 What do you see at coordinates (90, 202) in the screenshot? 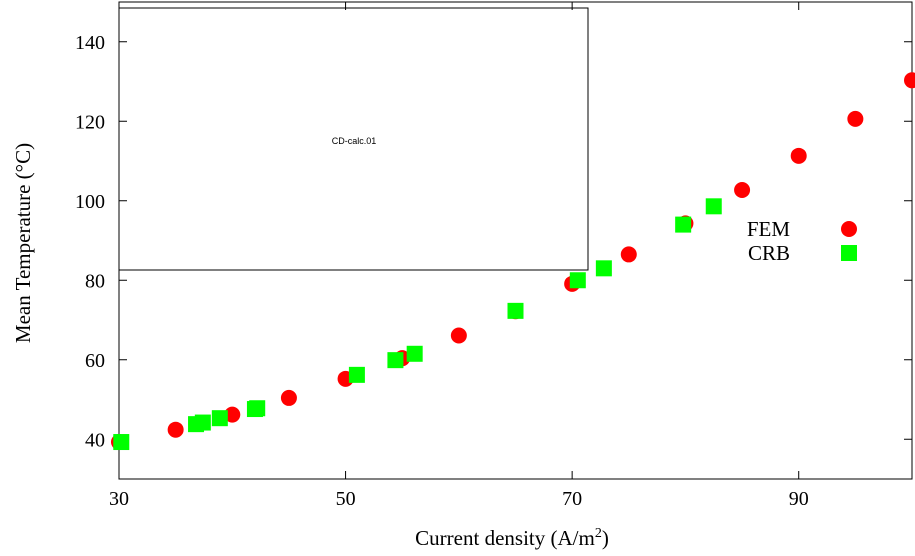
I see `y-tick-label: 100` at bounding box center [90, 202].